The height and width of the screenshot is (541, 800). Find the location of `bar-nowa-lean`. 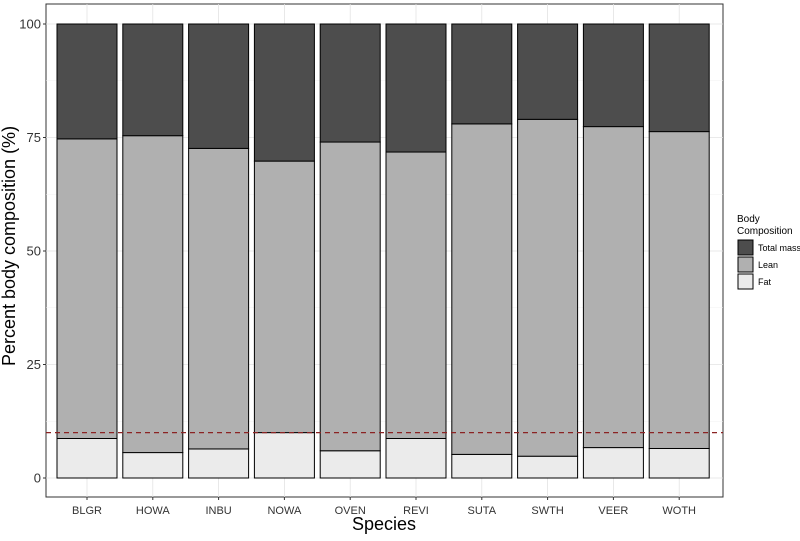

bar-nowa-lean is located at coordinates (284, 297).